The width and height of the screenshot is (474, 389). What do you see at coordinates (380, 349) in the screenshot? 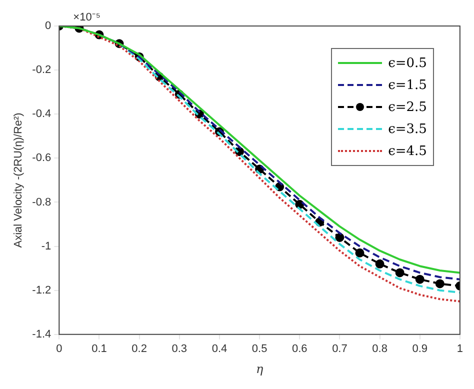
I see `x-tick-label: 0.8` at bounding box center [380, 349].